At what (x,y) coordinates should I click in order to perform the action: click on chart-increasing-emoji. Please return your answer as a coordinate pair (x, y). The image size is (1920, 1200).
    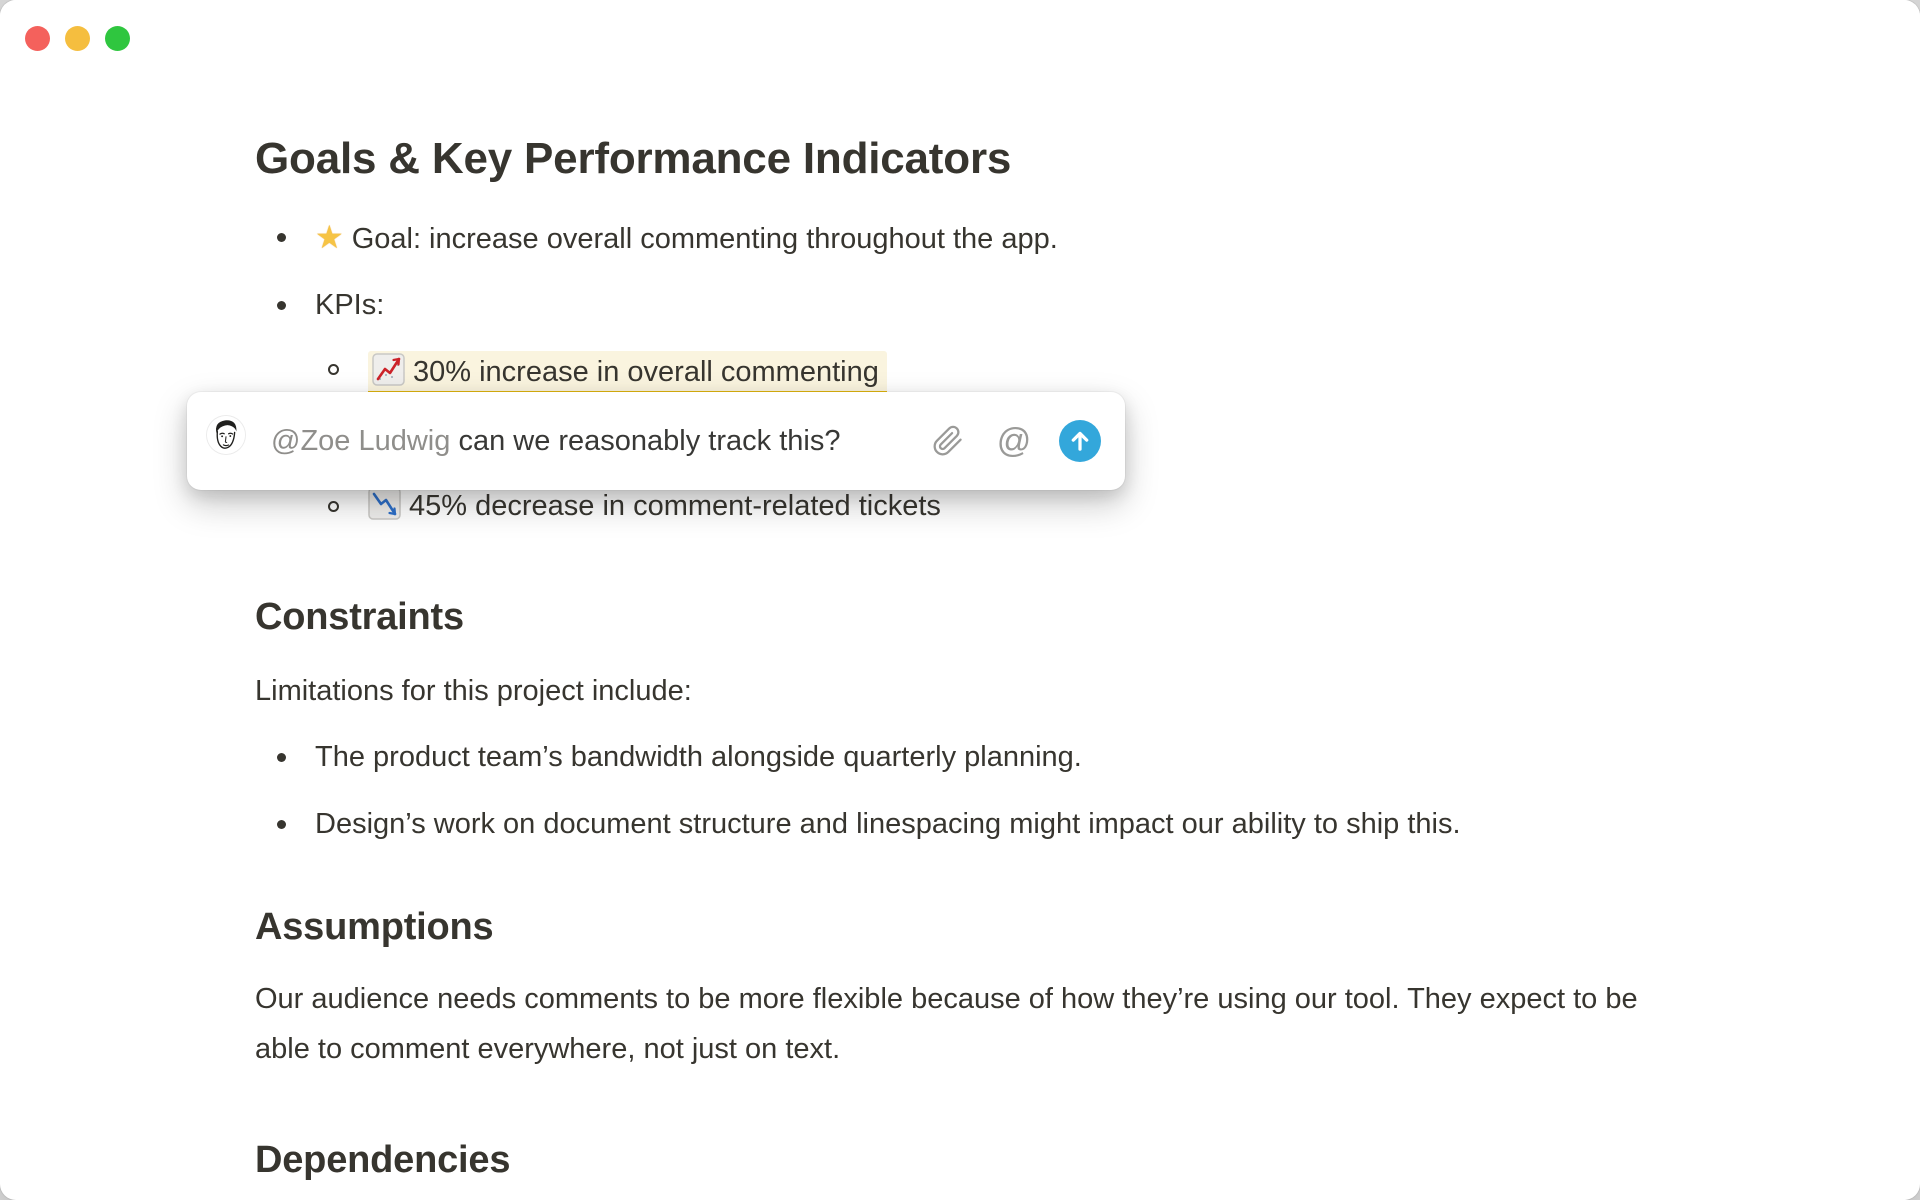
    Looking at the image, I should click on (388, 369).